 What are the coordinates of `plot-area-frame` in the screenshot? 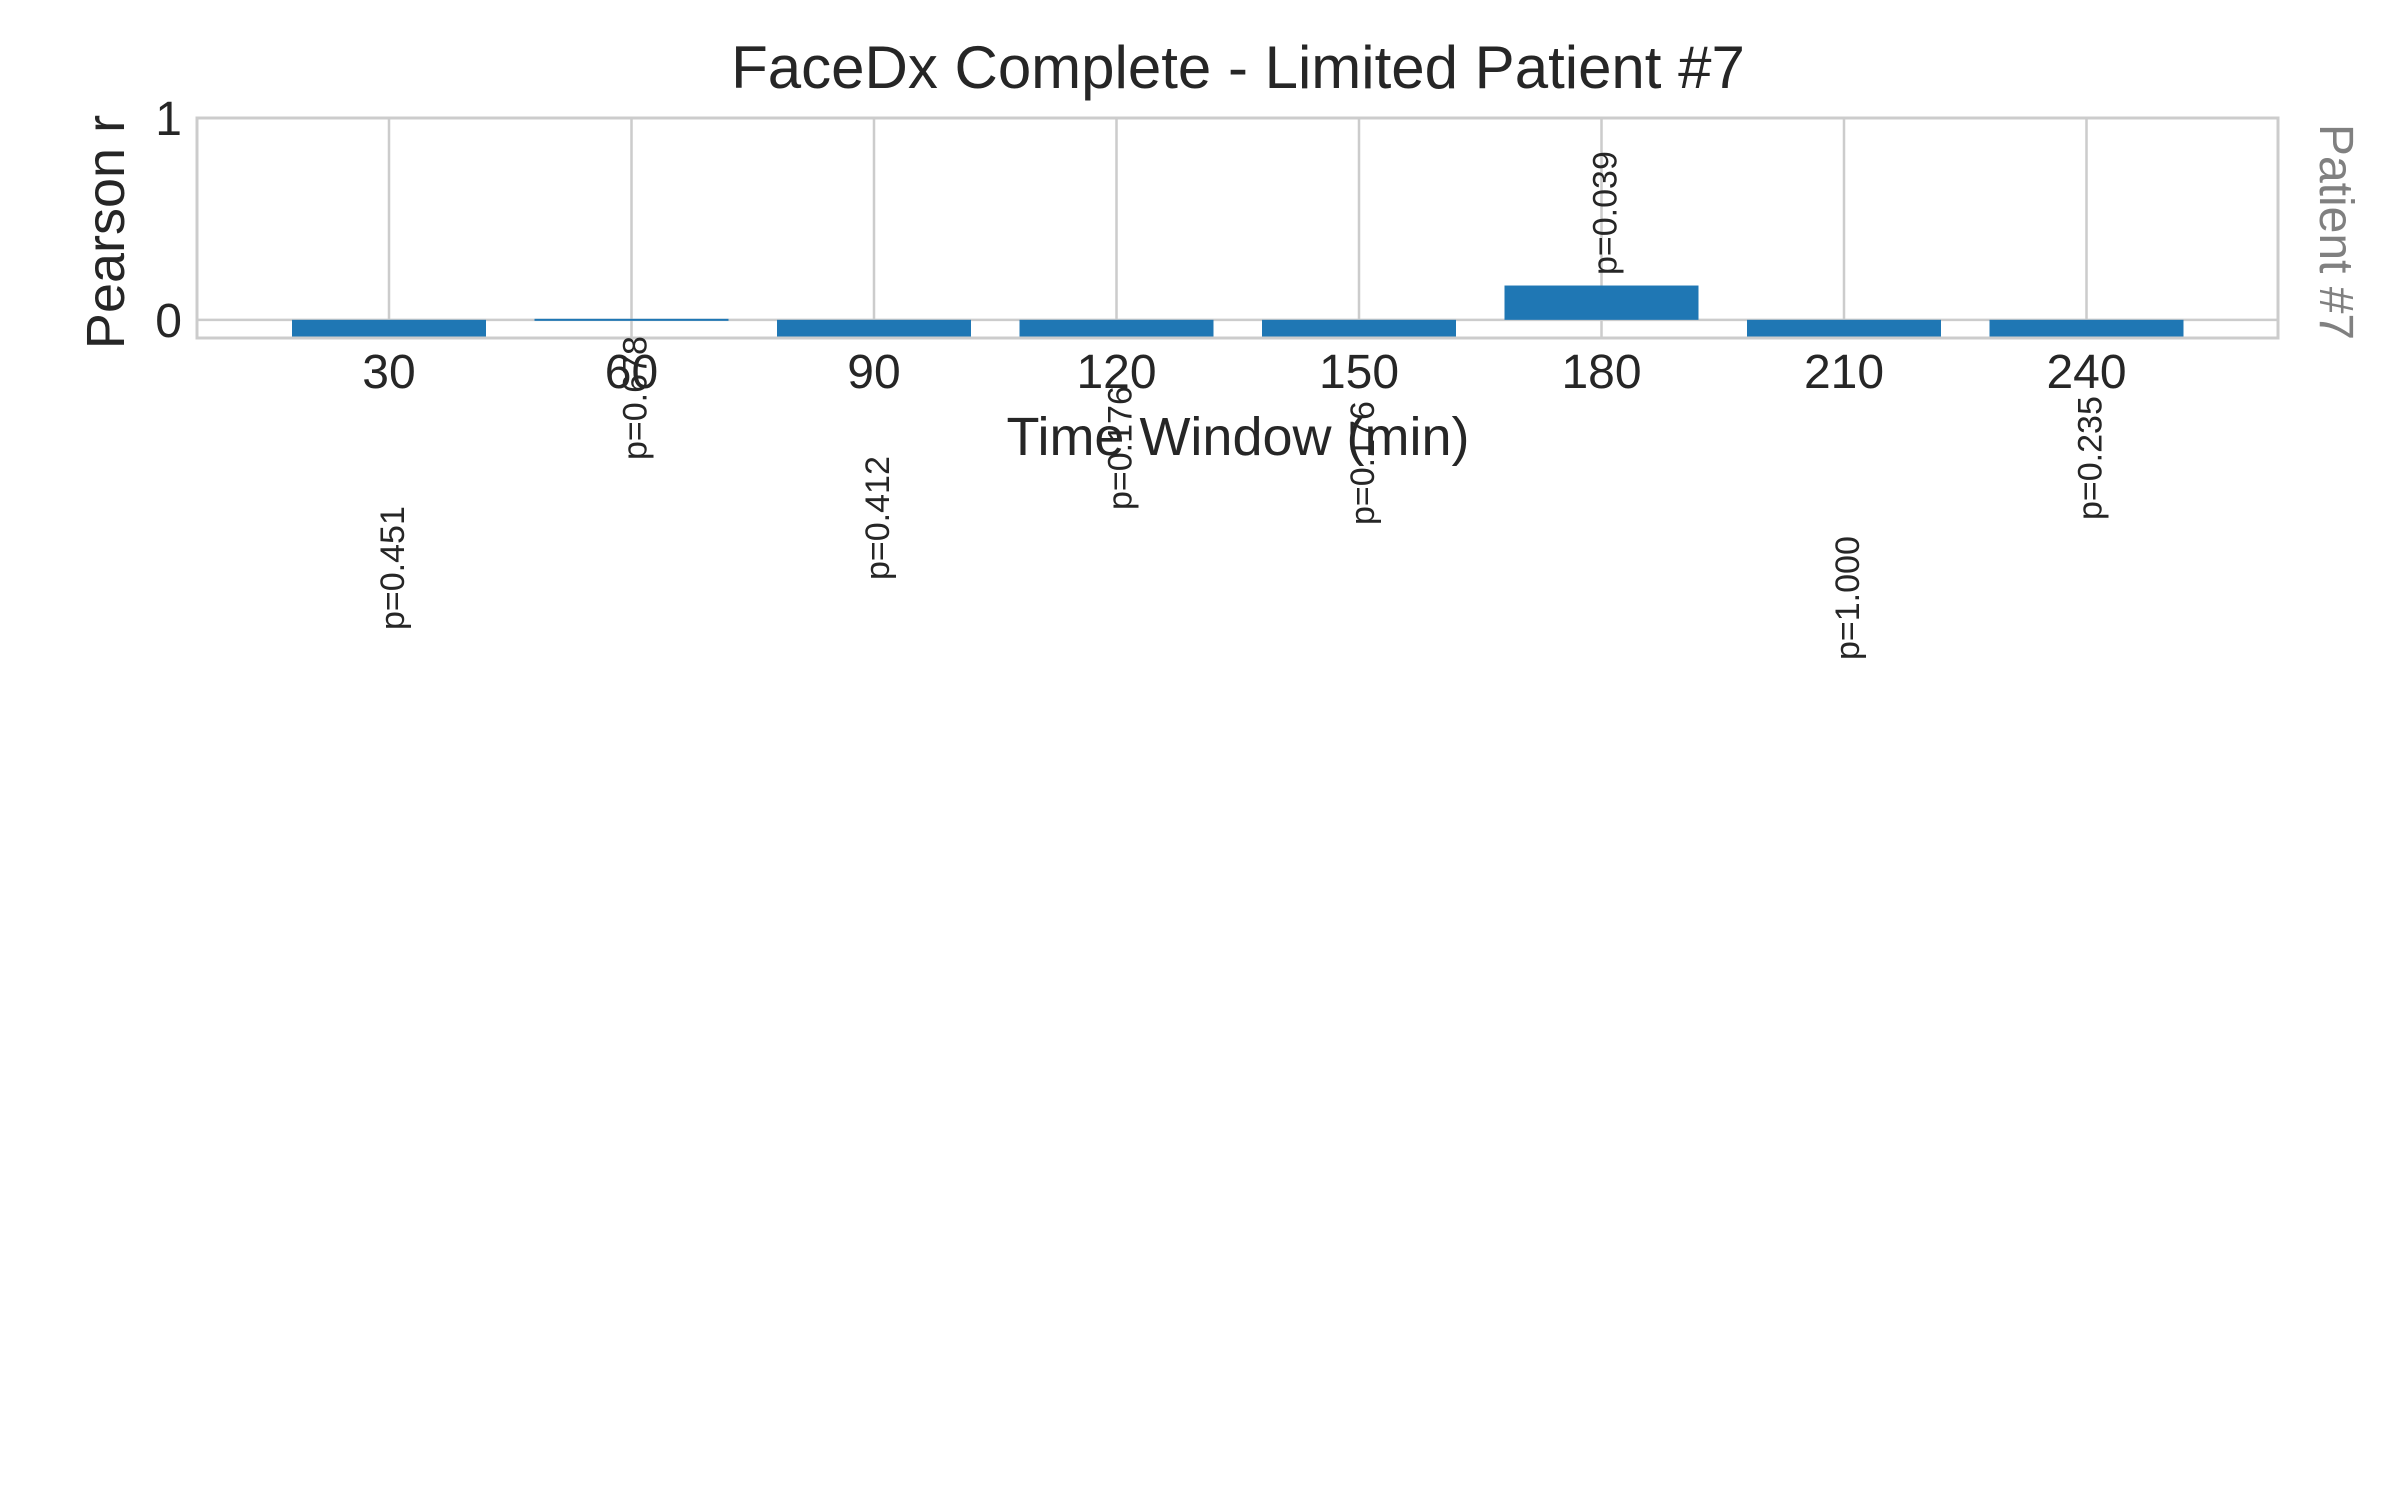 It's located at (1237, 228).